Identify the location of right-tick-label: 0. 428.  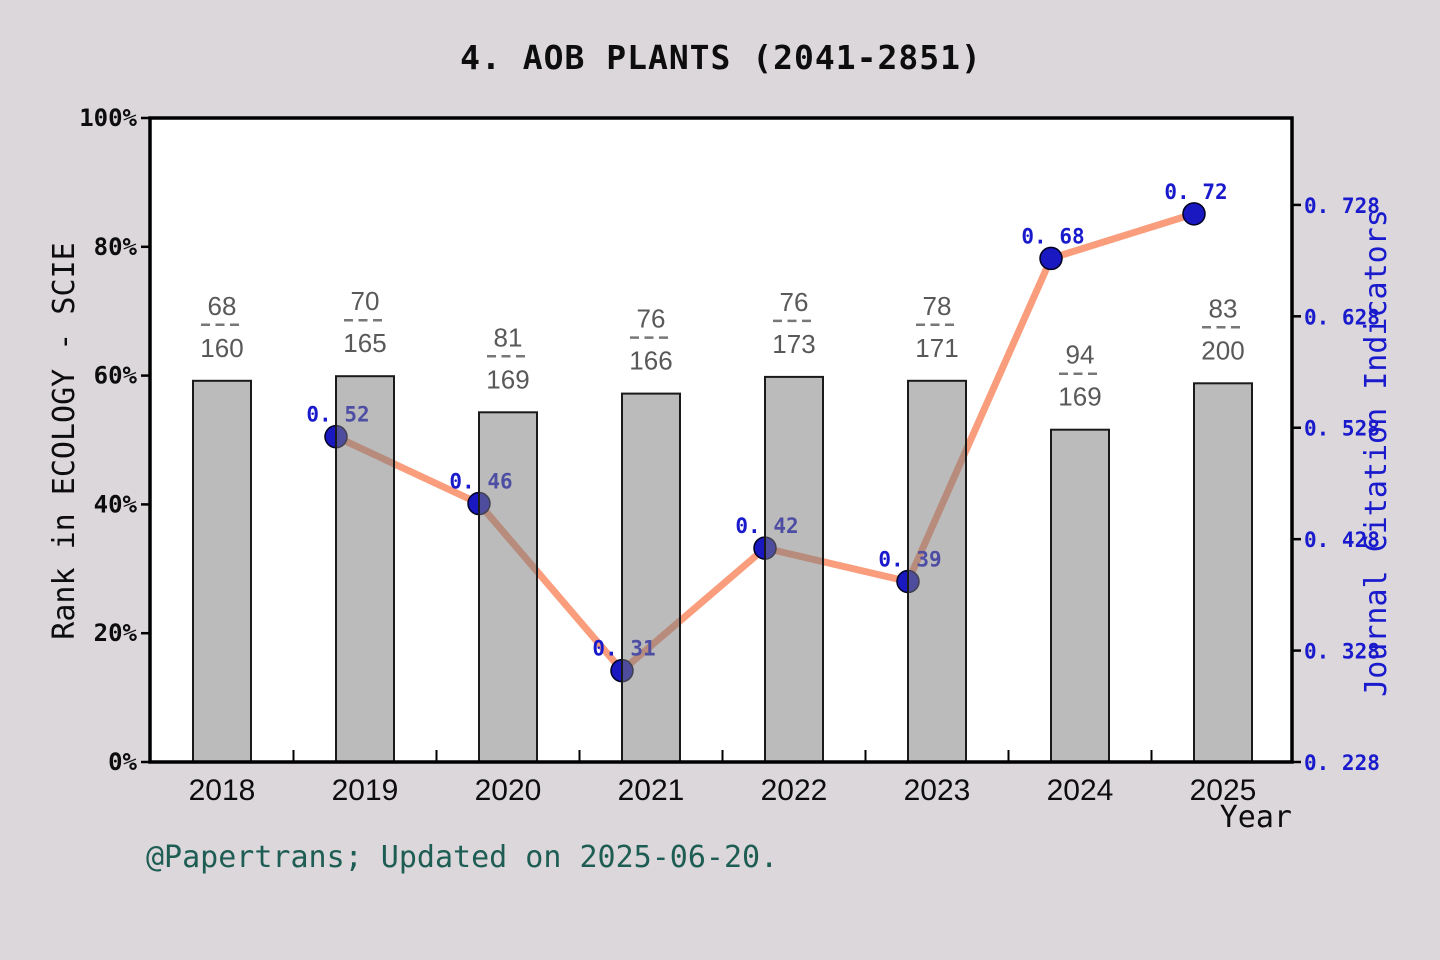
(1342, 540).